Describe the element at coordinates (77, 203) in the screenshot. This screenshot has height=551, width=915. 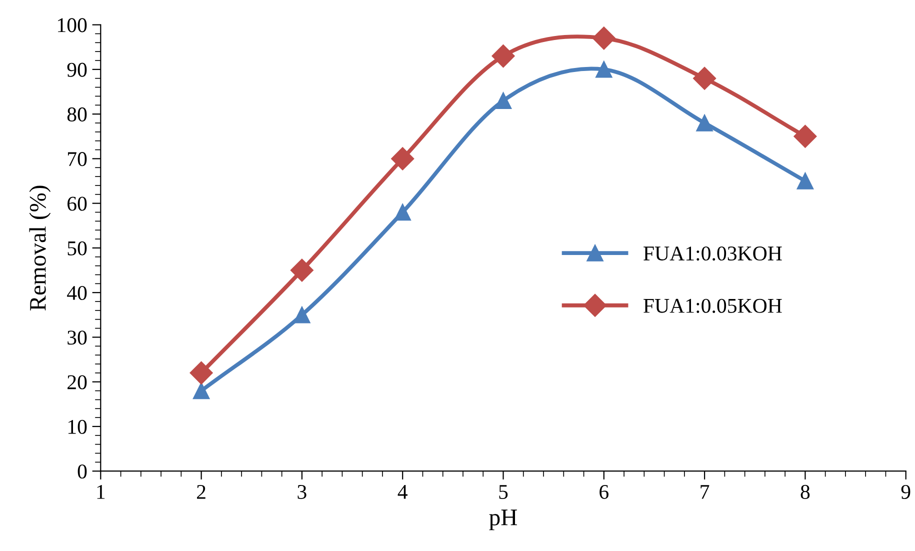
I see `y-tick-label: 60` at that location.